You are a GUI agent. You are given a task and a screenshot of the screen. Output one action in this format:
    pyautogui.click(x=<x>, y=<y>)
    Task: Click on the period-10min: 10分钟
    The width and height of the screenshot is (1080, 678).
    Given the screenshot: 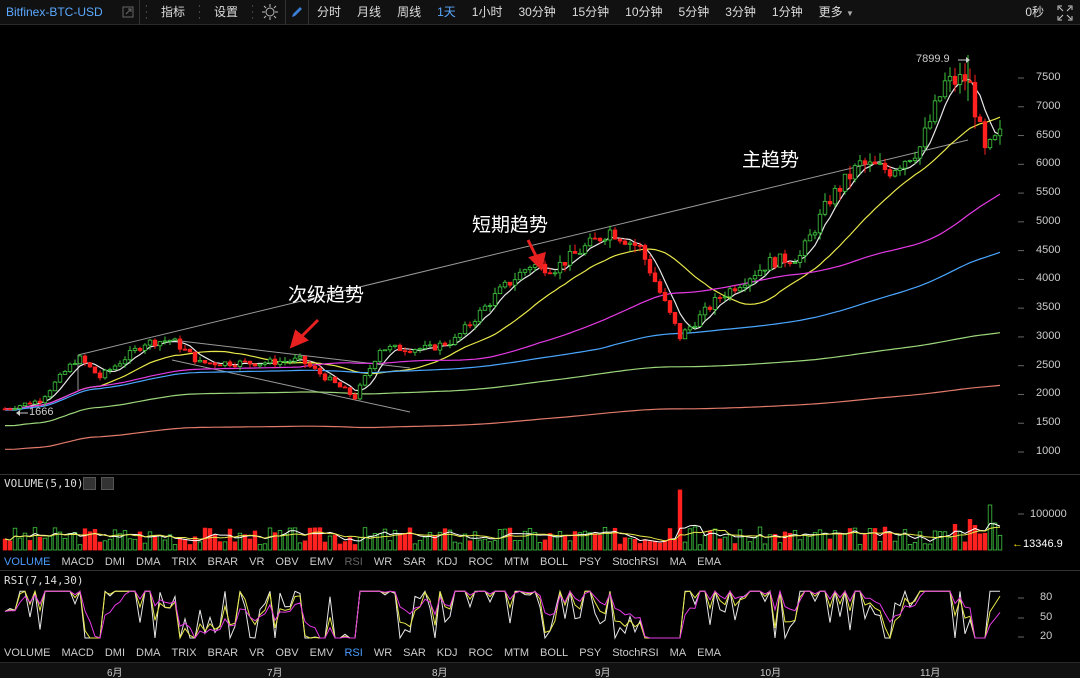 What is the action you would take?
    pyautogui.click(x=644, y=11)
    